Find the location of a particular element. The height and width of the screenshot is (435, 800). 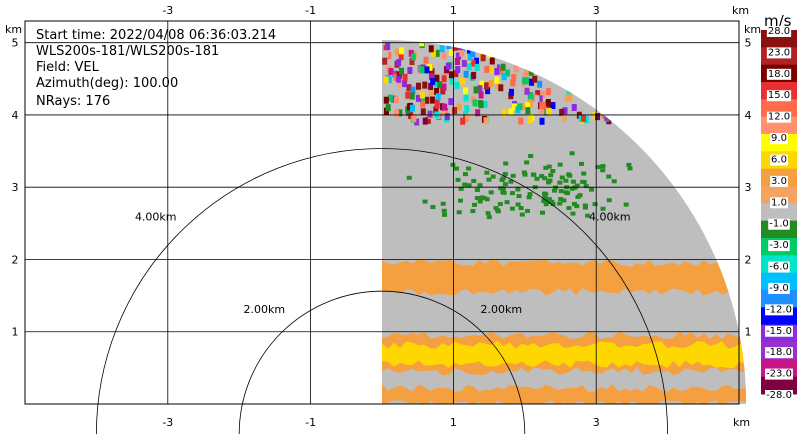

x-tick-label-bottom: 1 is located at coordinates (453, 422).